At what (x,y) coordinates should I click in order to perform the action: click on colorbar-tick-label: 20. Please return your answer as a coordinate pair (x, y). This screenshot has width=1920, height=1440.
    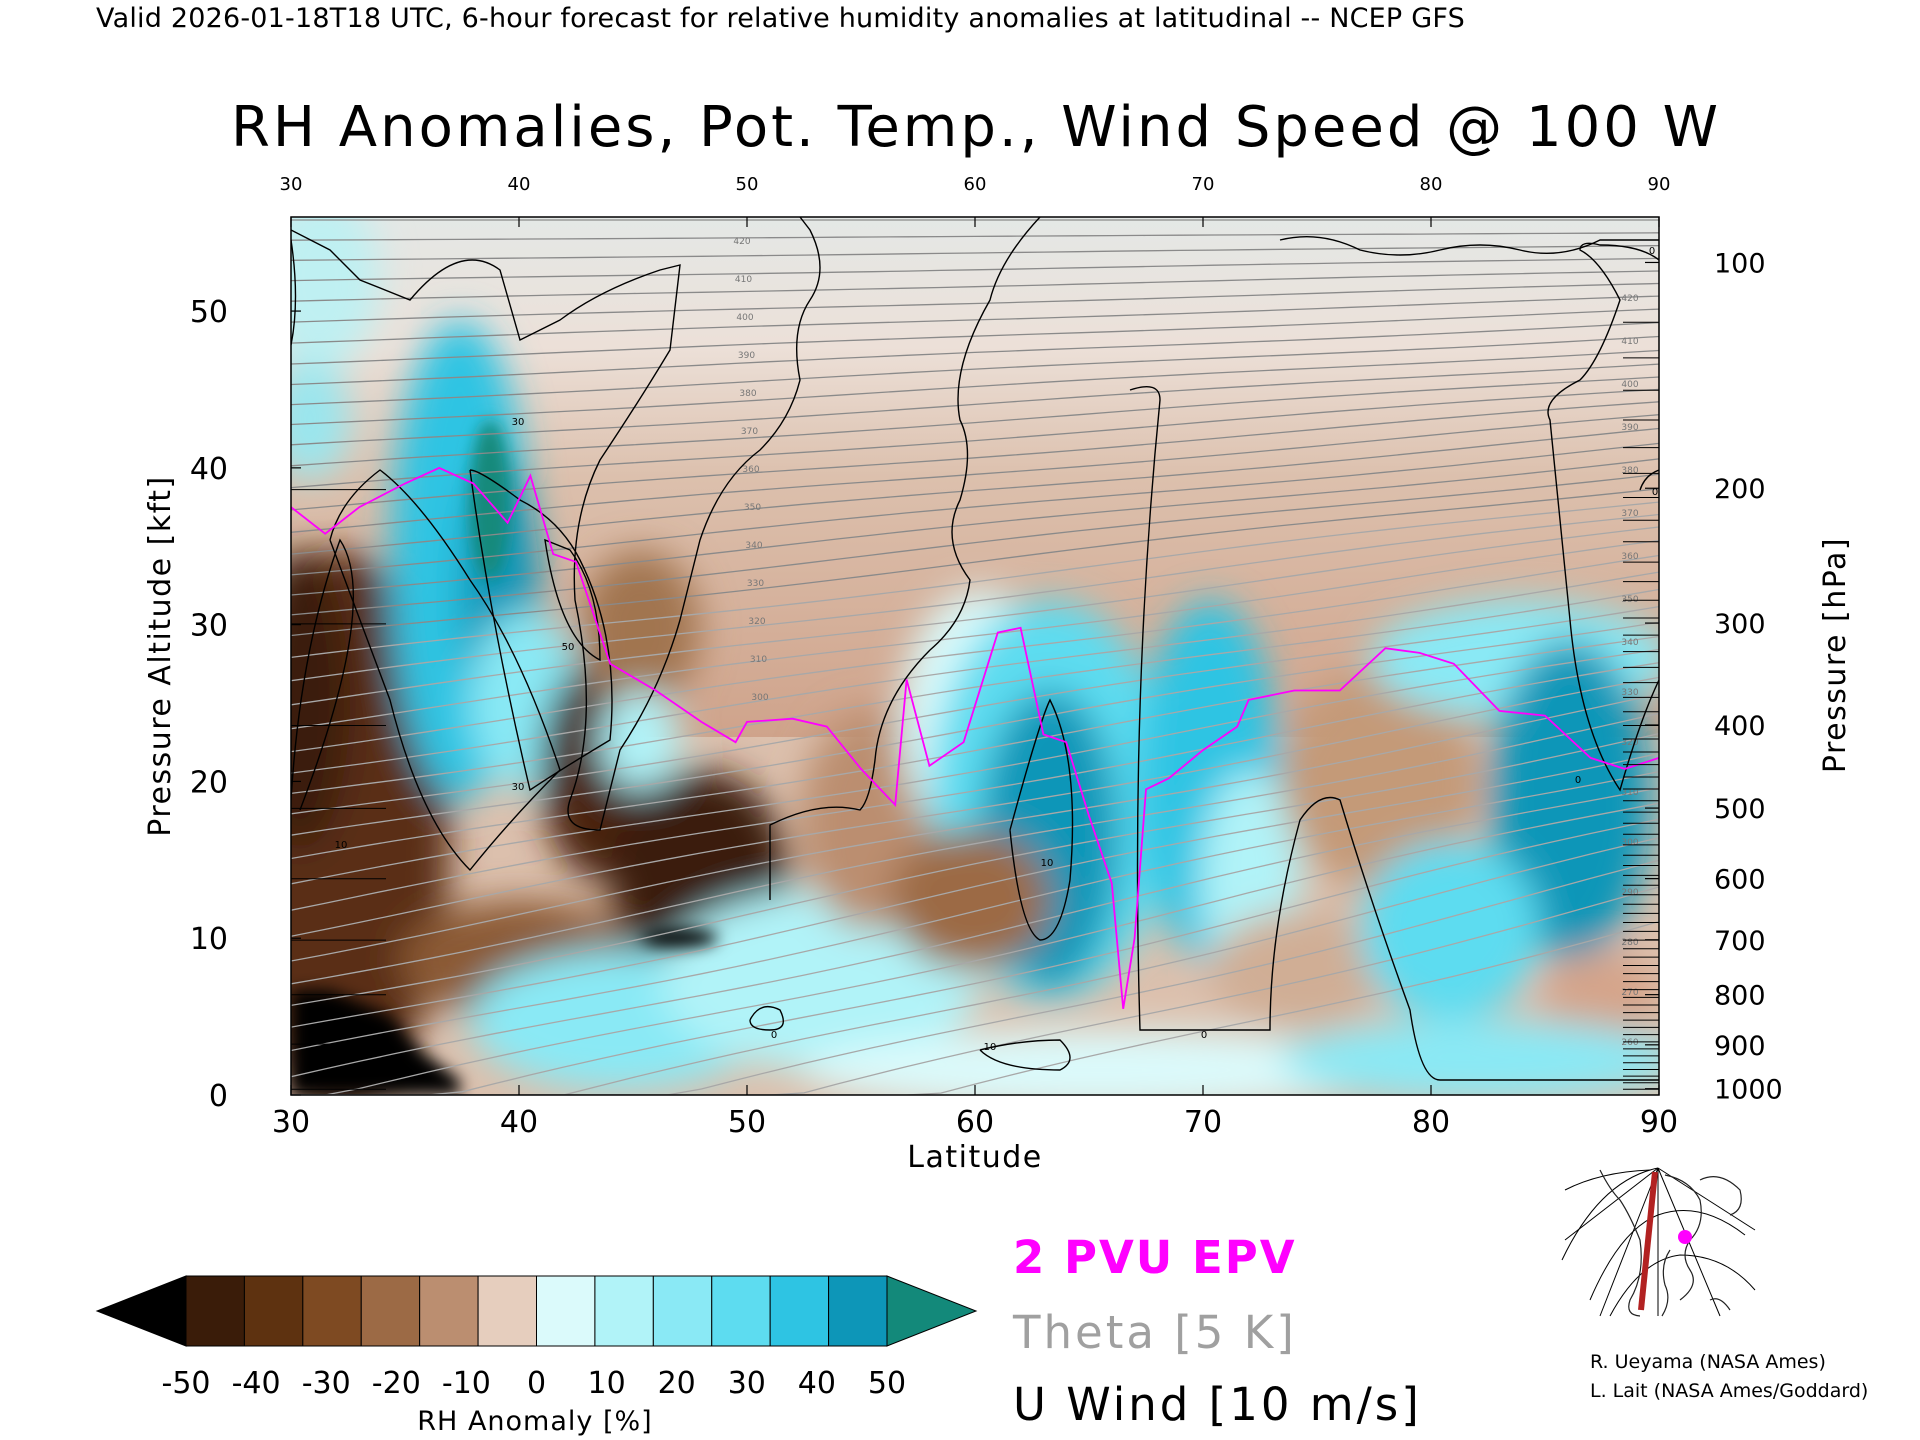
    Looking at the image, I should click on (677, 1383).